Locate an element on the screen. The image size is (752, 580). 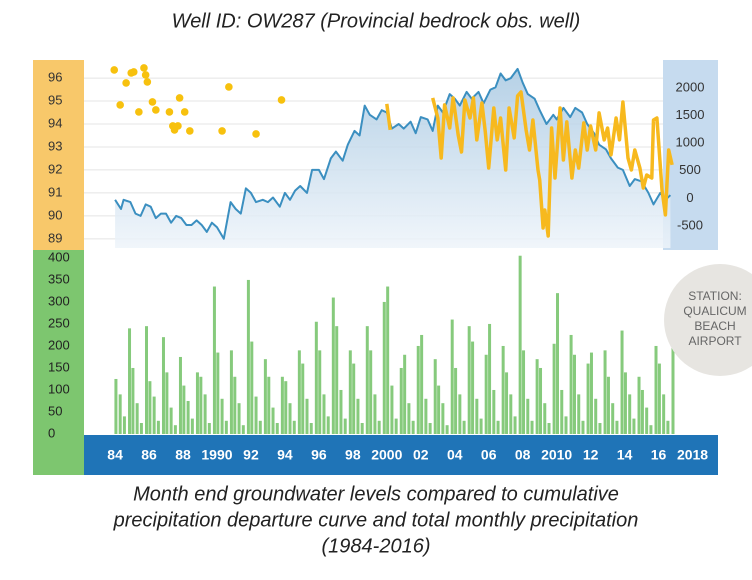
station-label: AIRPORT is located at coordinates (715, 341).